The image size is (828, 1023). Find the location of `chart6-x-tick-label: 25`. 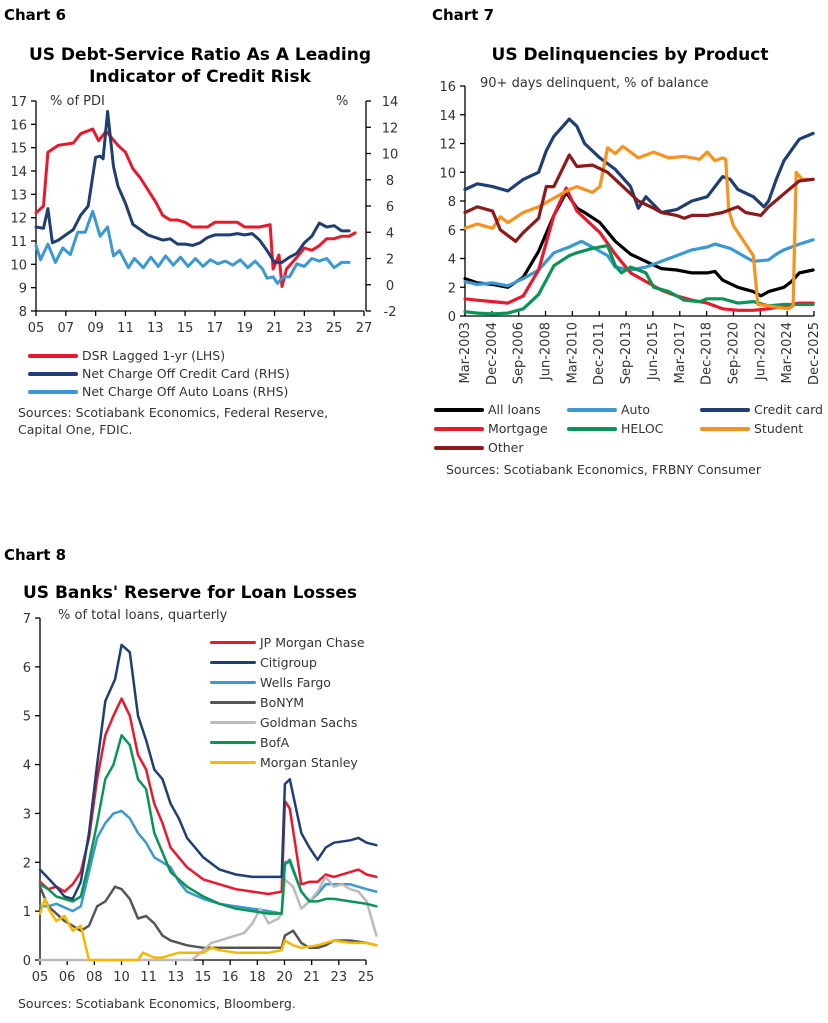

chart6-x-tick-label: 25 is located at coordinates (334, 328).